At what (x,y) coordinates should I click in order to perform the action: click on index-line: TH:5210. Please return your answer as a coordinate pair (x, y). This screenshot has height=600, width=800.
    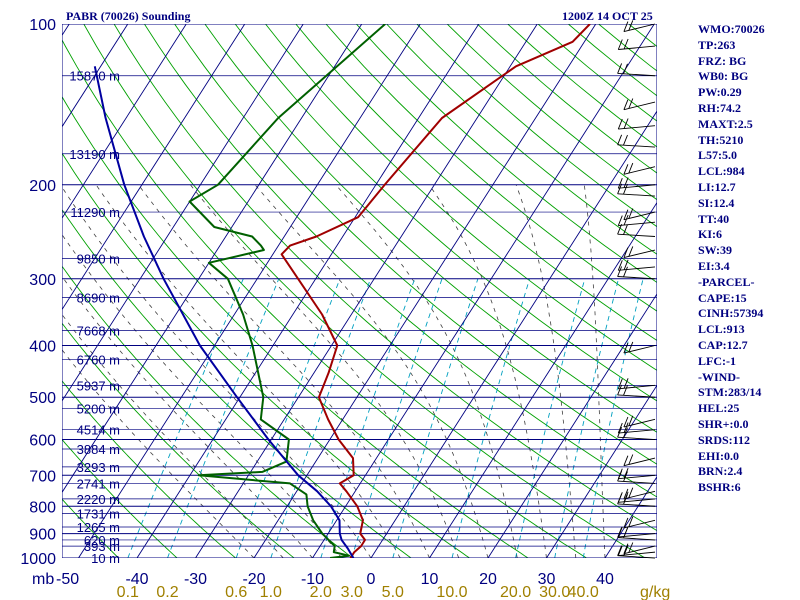
    Looking at the image, I should click on (721, 139).